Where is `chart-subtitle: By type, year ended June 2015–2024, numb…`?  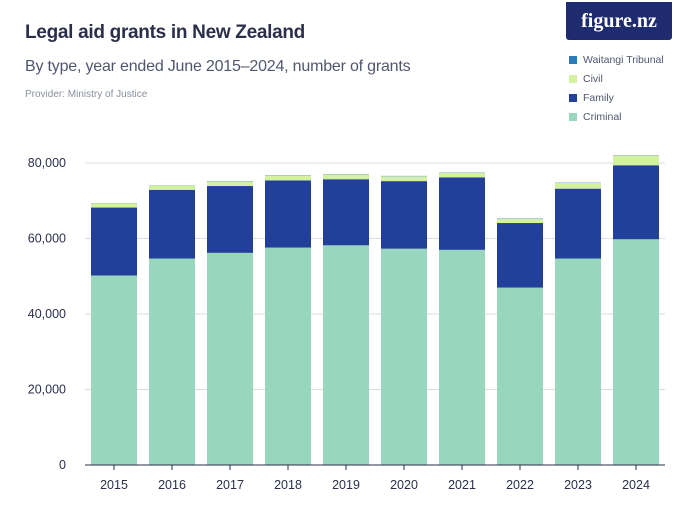 chart-subtitle: By type, year ended June 2015–2024, numb… is located at coordinates (218, 66).